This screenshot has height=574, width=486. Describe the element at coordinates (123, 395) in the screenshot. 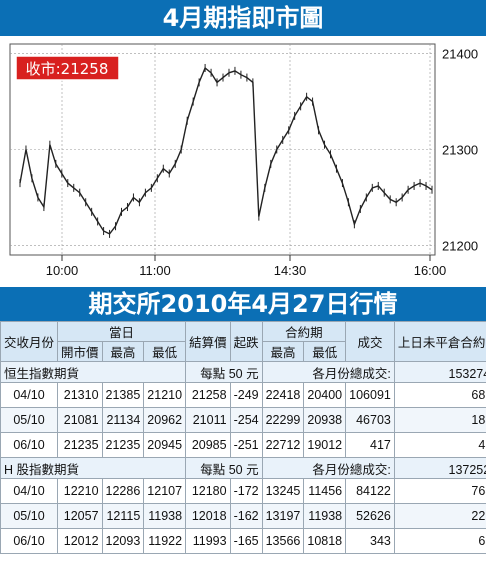

I see `cell-high: 21385` at that location.